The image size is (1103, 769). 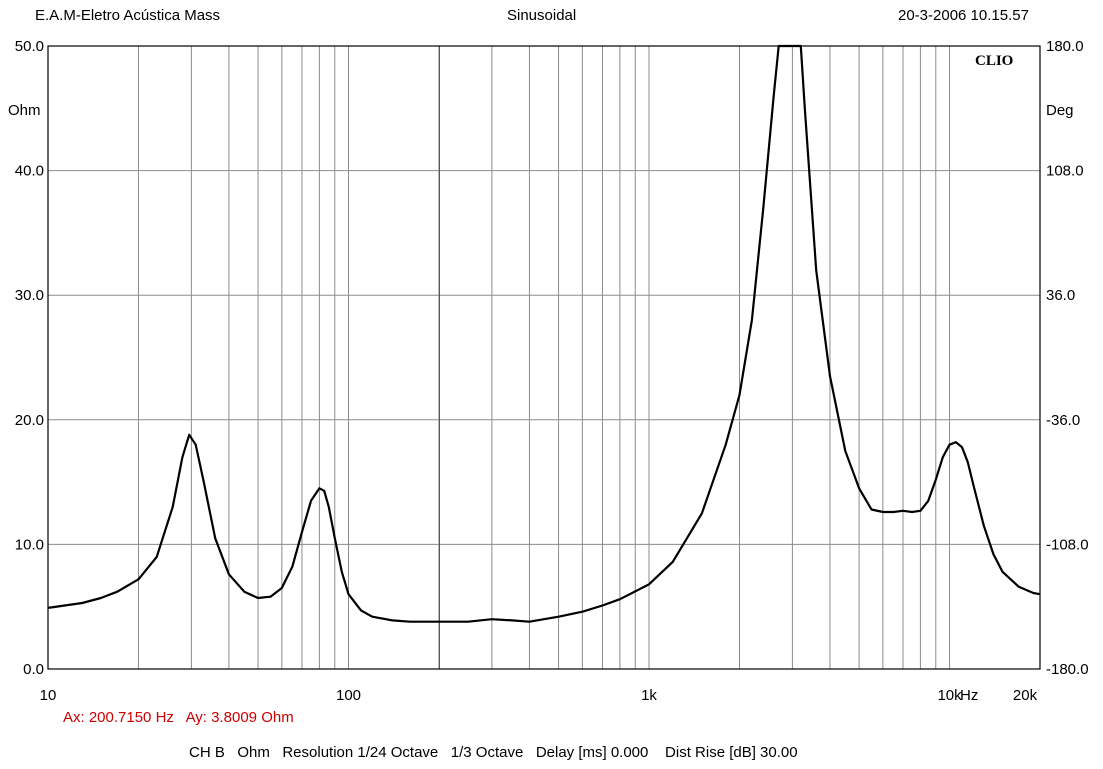 What do you see at coordinates (1060, 295) in the screenshot?
I see `y-tick-label-right: 36.0` at bounding box center [1060, 295].